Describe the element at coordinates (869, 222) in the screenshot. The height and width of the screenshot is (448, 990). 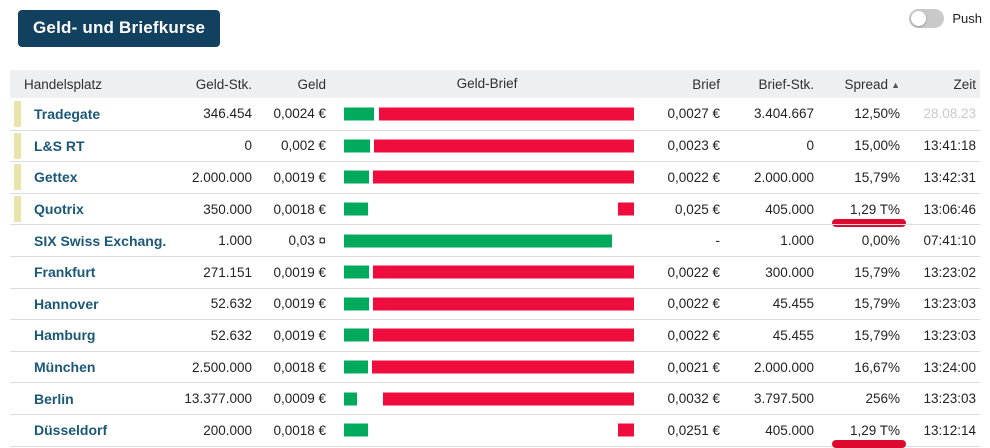
I see `red-marker-annotation` at that location.